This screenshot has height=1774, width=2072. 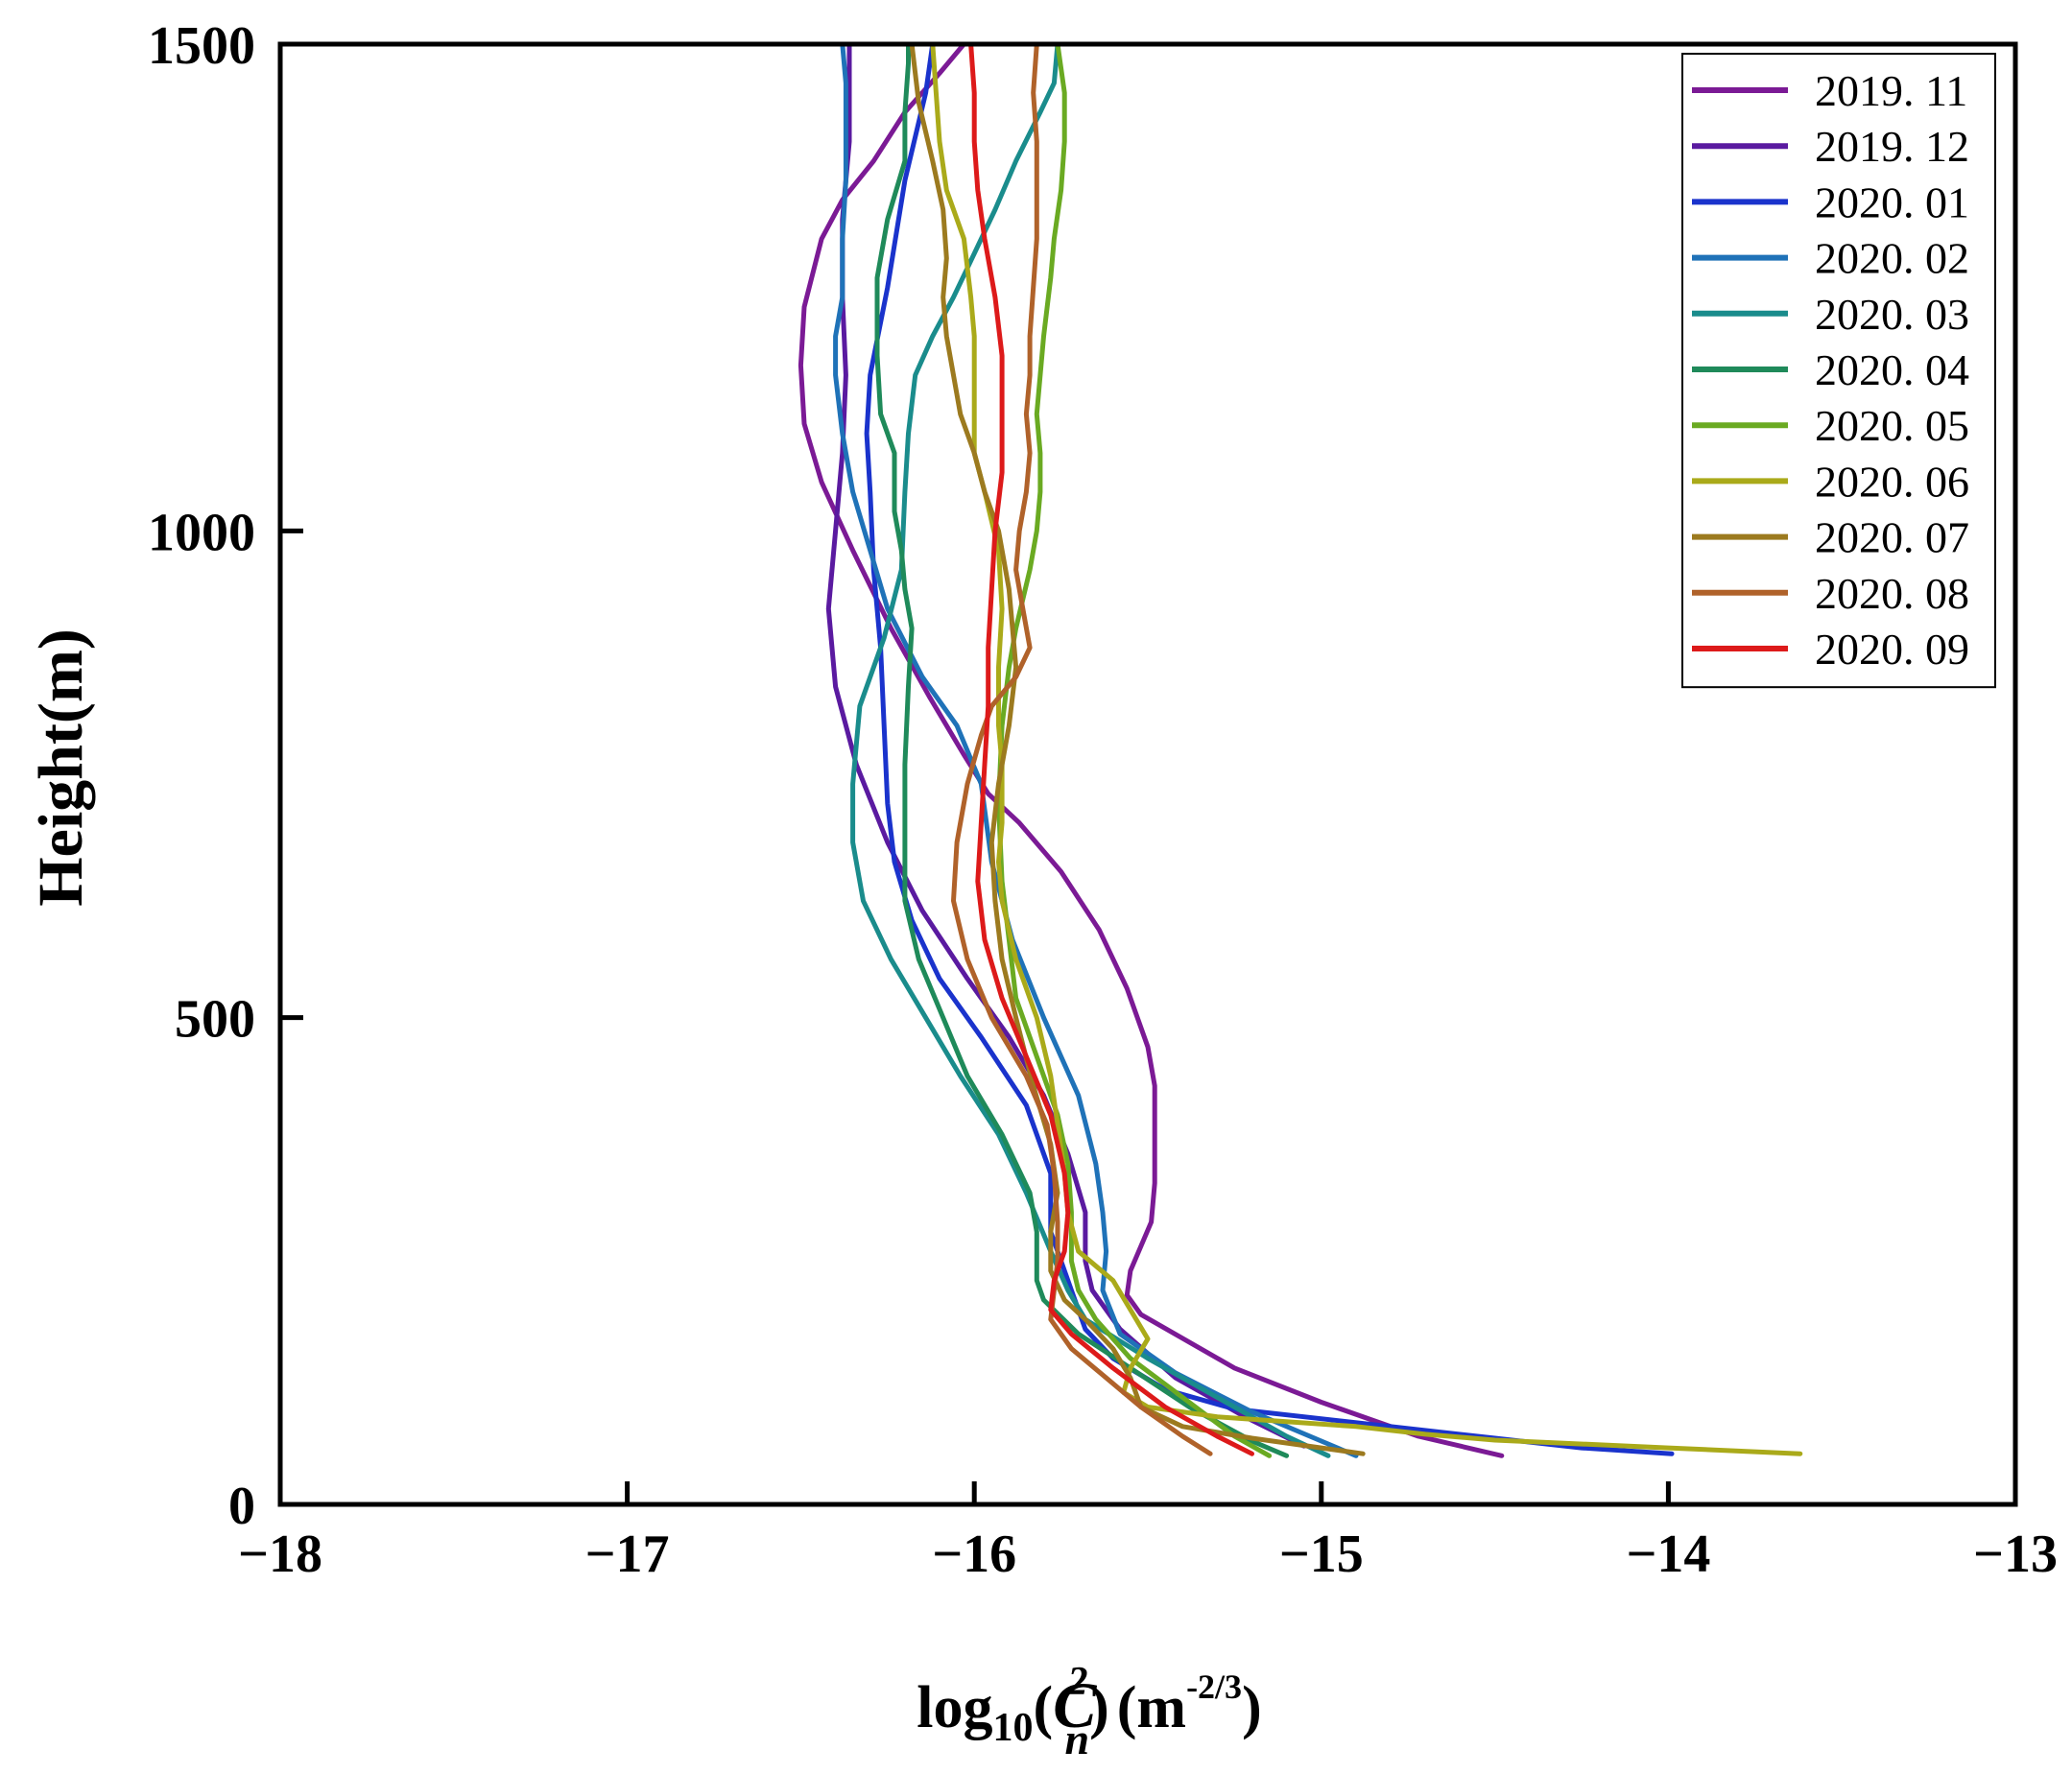 What do you see at coordinates (1077, 1739) in the screenshot?
I see `x-title-var-sub: n` at bounding box center [1077, 1739].